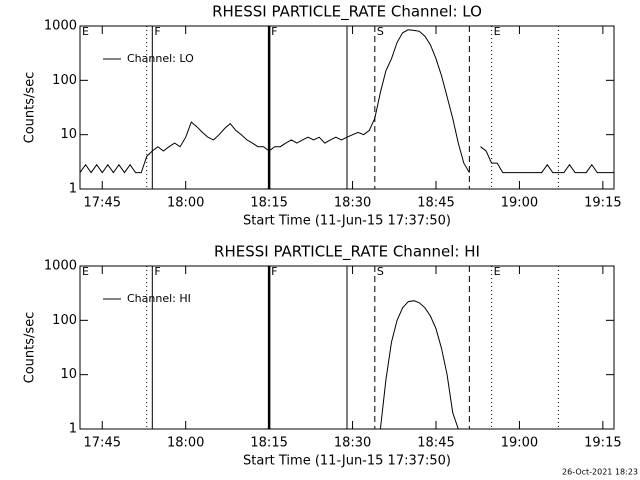 This screenshot has height=480, width=640. What do you see at coordinates (347, 252) in the screenshot?
I see `chart-title: RHESSI PARTICLE_RATE Channel: HI` at bounding box center [347, 252].